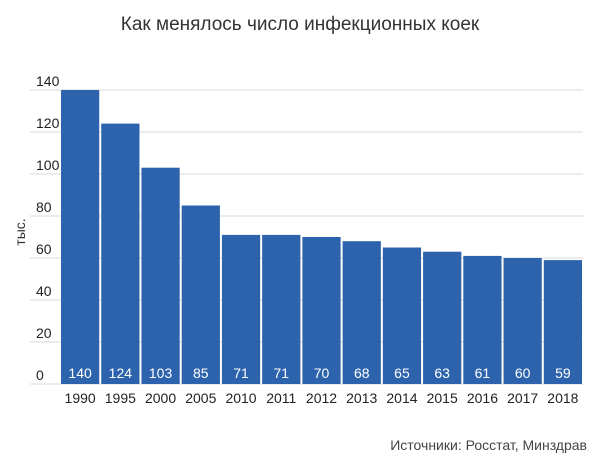  I want to click on chart-title: Как менялось число инфекционных коек, so click(300, 24).